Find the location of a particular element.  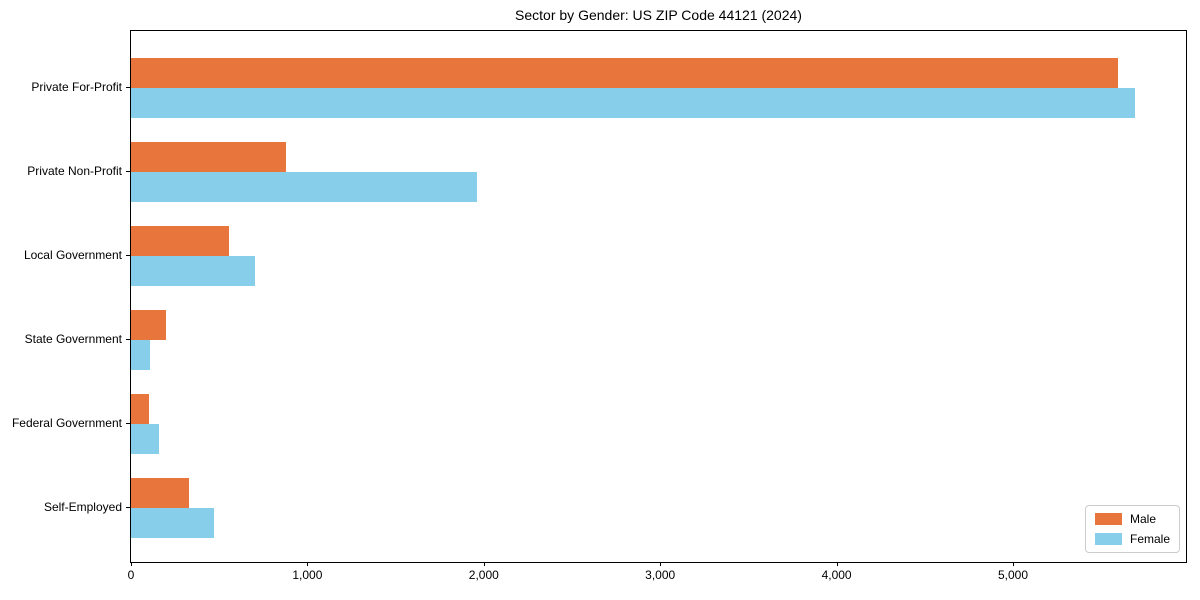

legend-label: Male is located at coordinates (1142, 519).